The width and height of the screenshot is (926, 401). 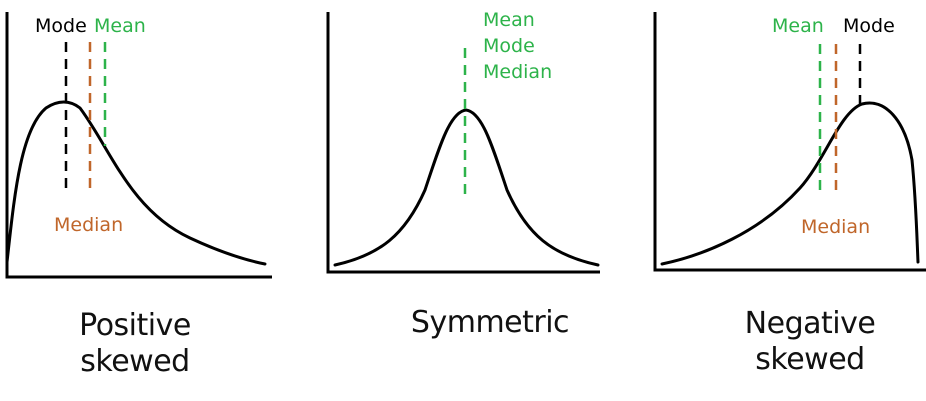 I want to click on median-label-positive: Median, so click(x=88, y=225).